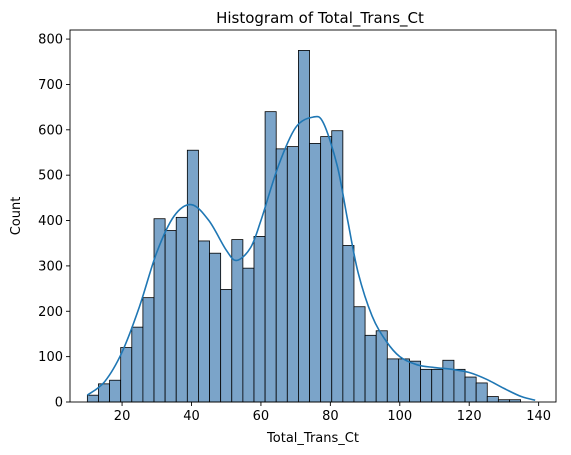 Image resolution: width=571 pixels, height=455 pixels. I want to click on x-tick-label: 40, so click(191, 416).